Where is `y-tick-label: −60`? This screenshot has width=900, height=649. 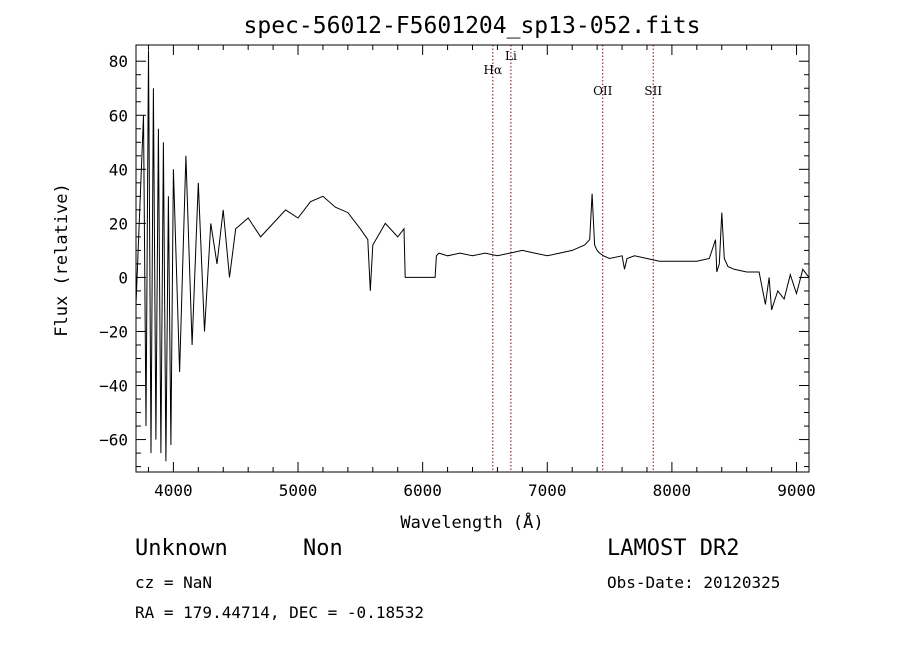 y-tick-label: −60 is located at coordinates (113, 440).